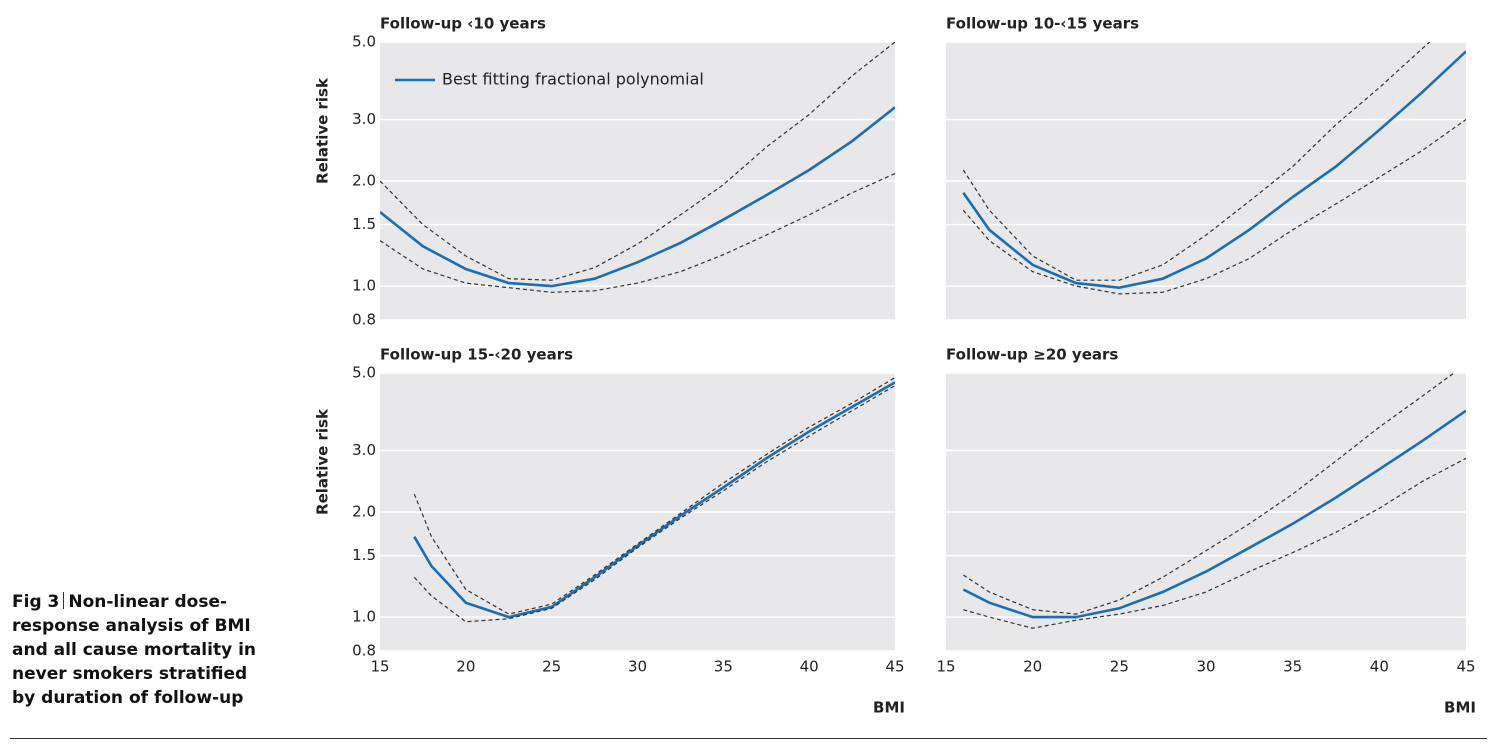 The width and height of the screenshot is (1497, 755). I want to click on caption-separator, so click(64, 600).